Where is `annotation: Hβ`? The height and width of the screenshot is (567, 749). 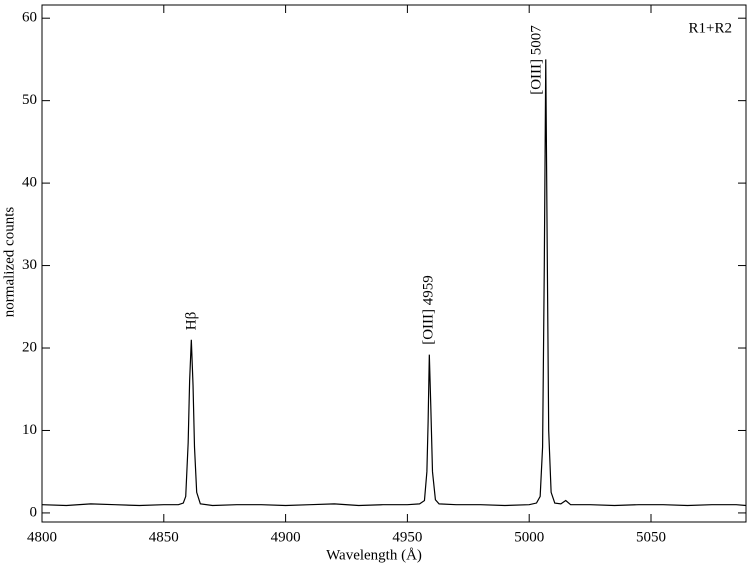
annotation: Hβ is located at coordinates (191, 321).